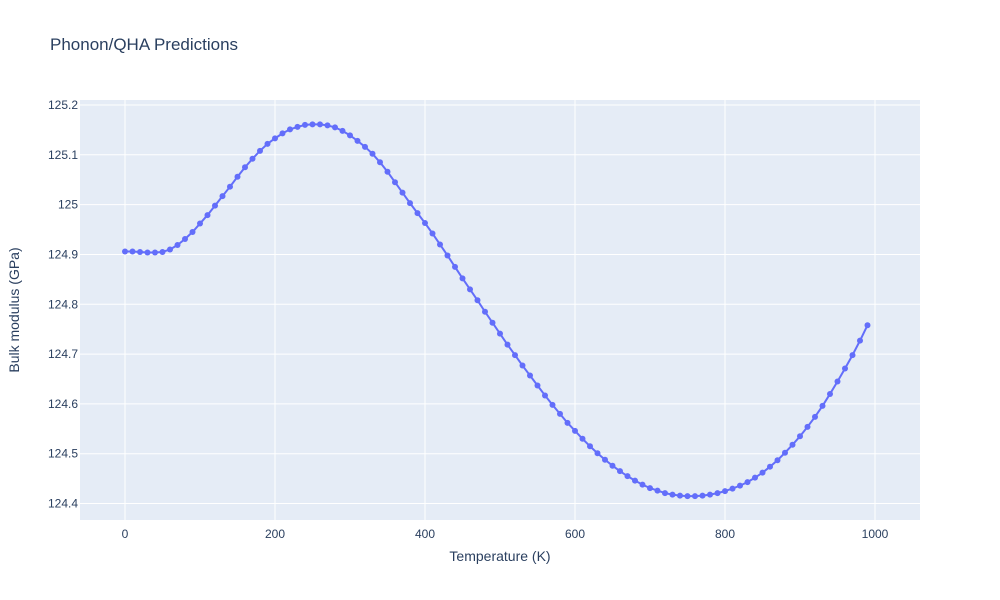  What do you see at coordinates (68, 205) in the screenshot?
I see `y-tick-label: 125` at bounding box center [68, 205].